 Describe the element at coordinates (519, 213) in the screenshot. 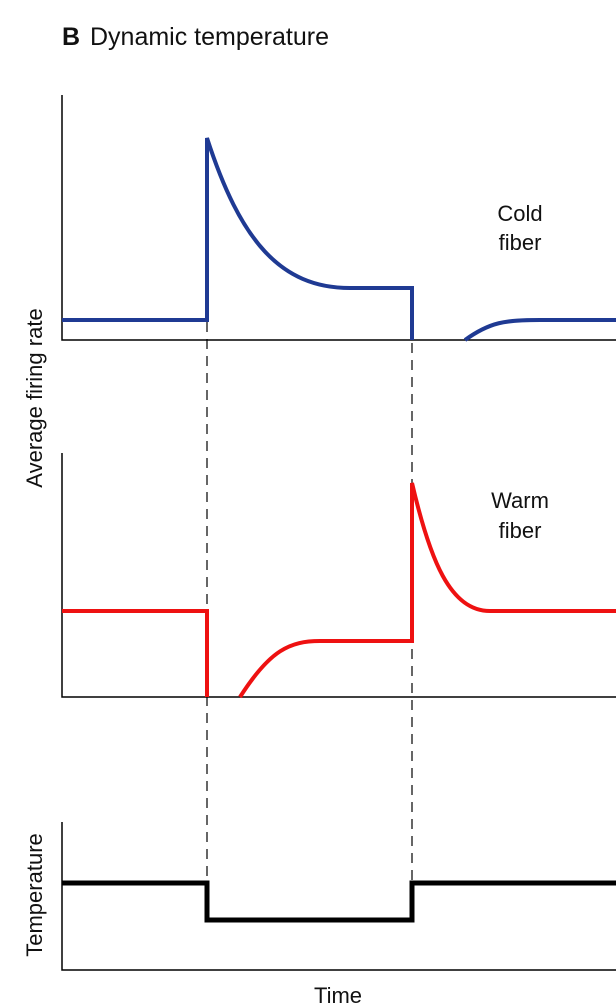

I see `cold-label: Cold` at that location.